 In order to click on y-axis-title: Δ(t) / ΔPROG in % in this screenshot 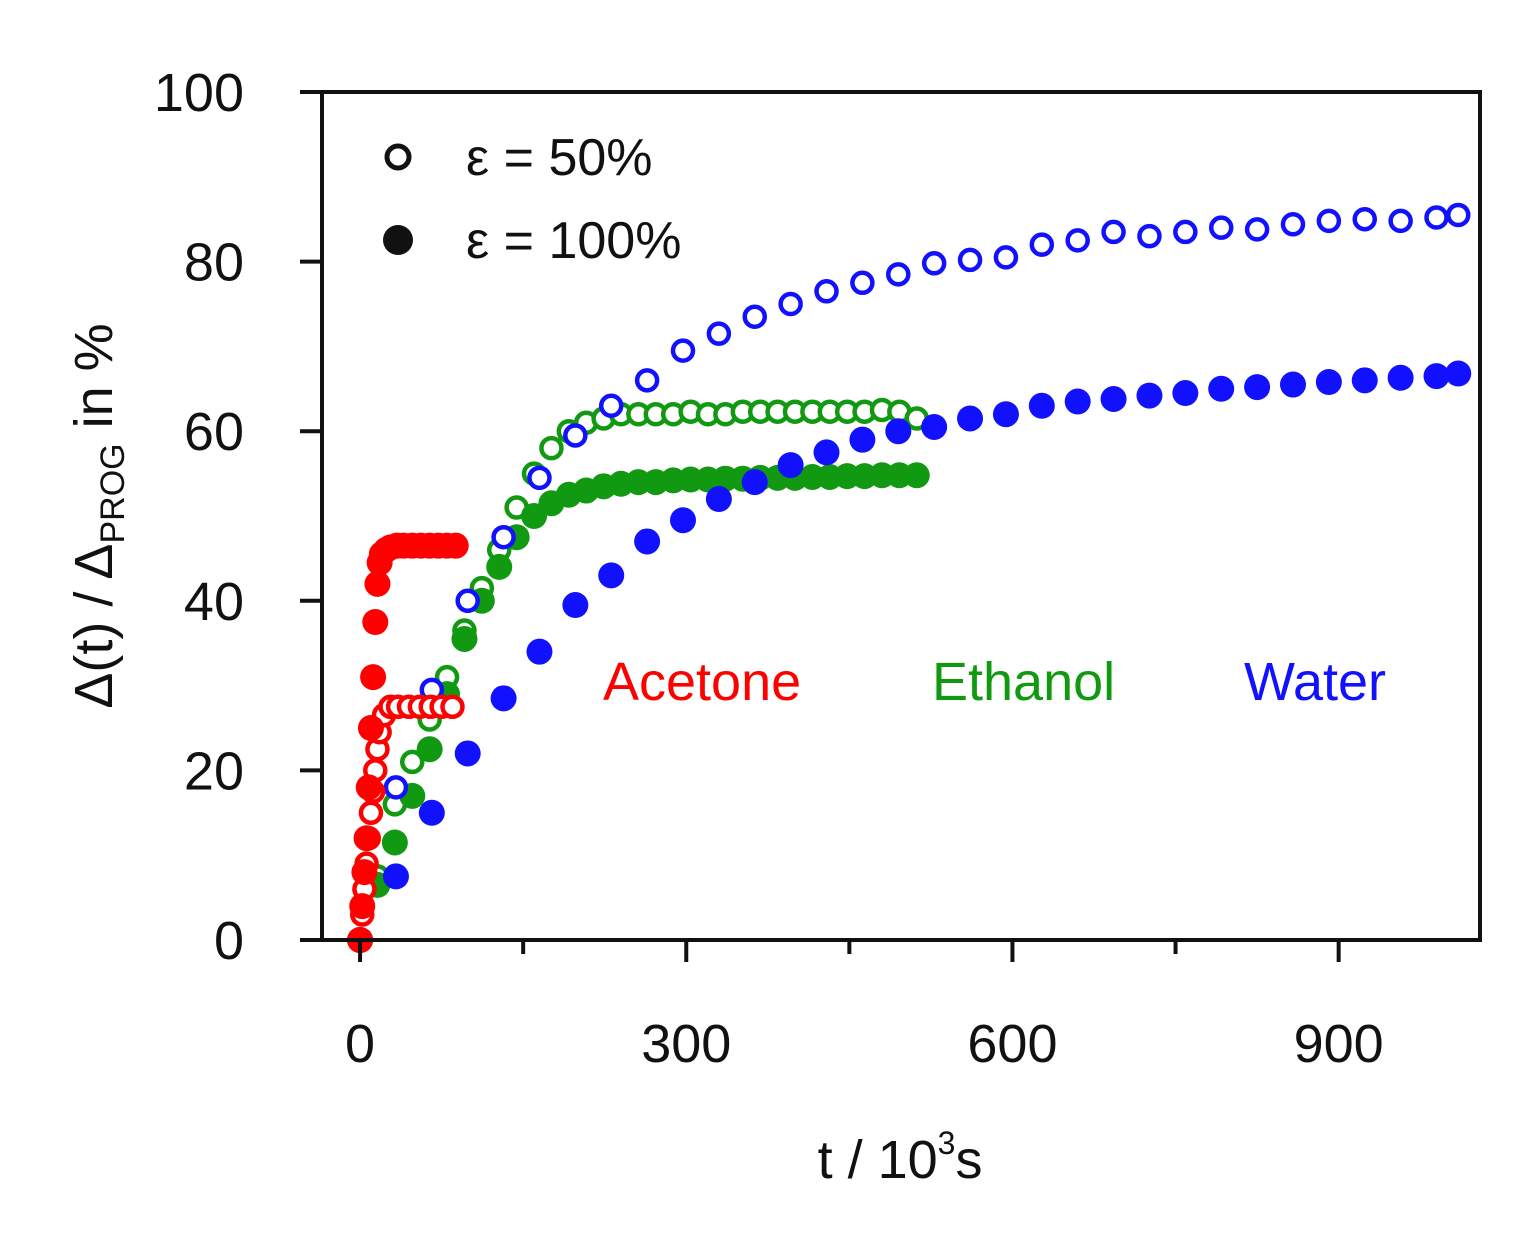, I will do `click(98, 515)`.